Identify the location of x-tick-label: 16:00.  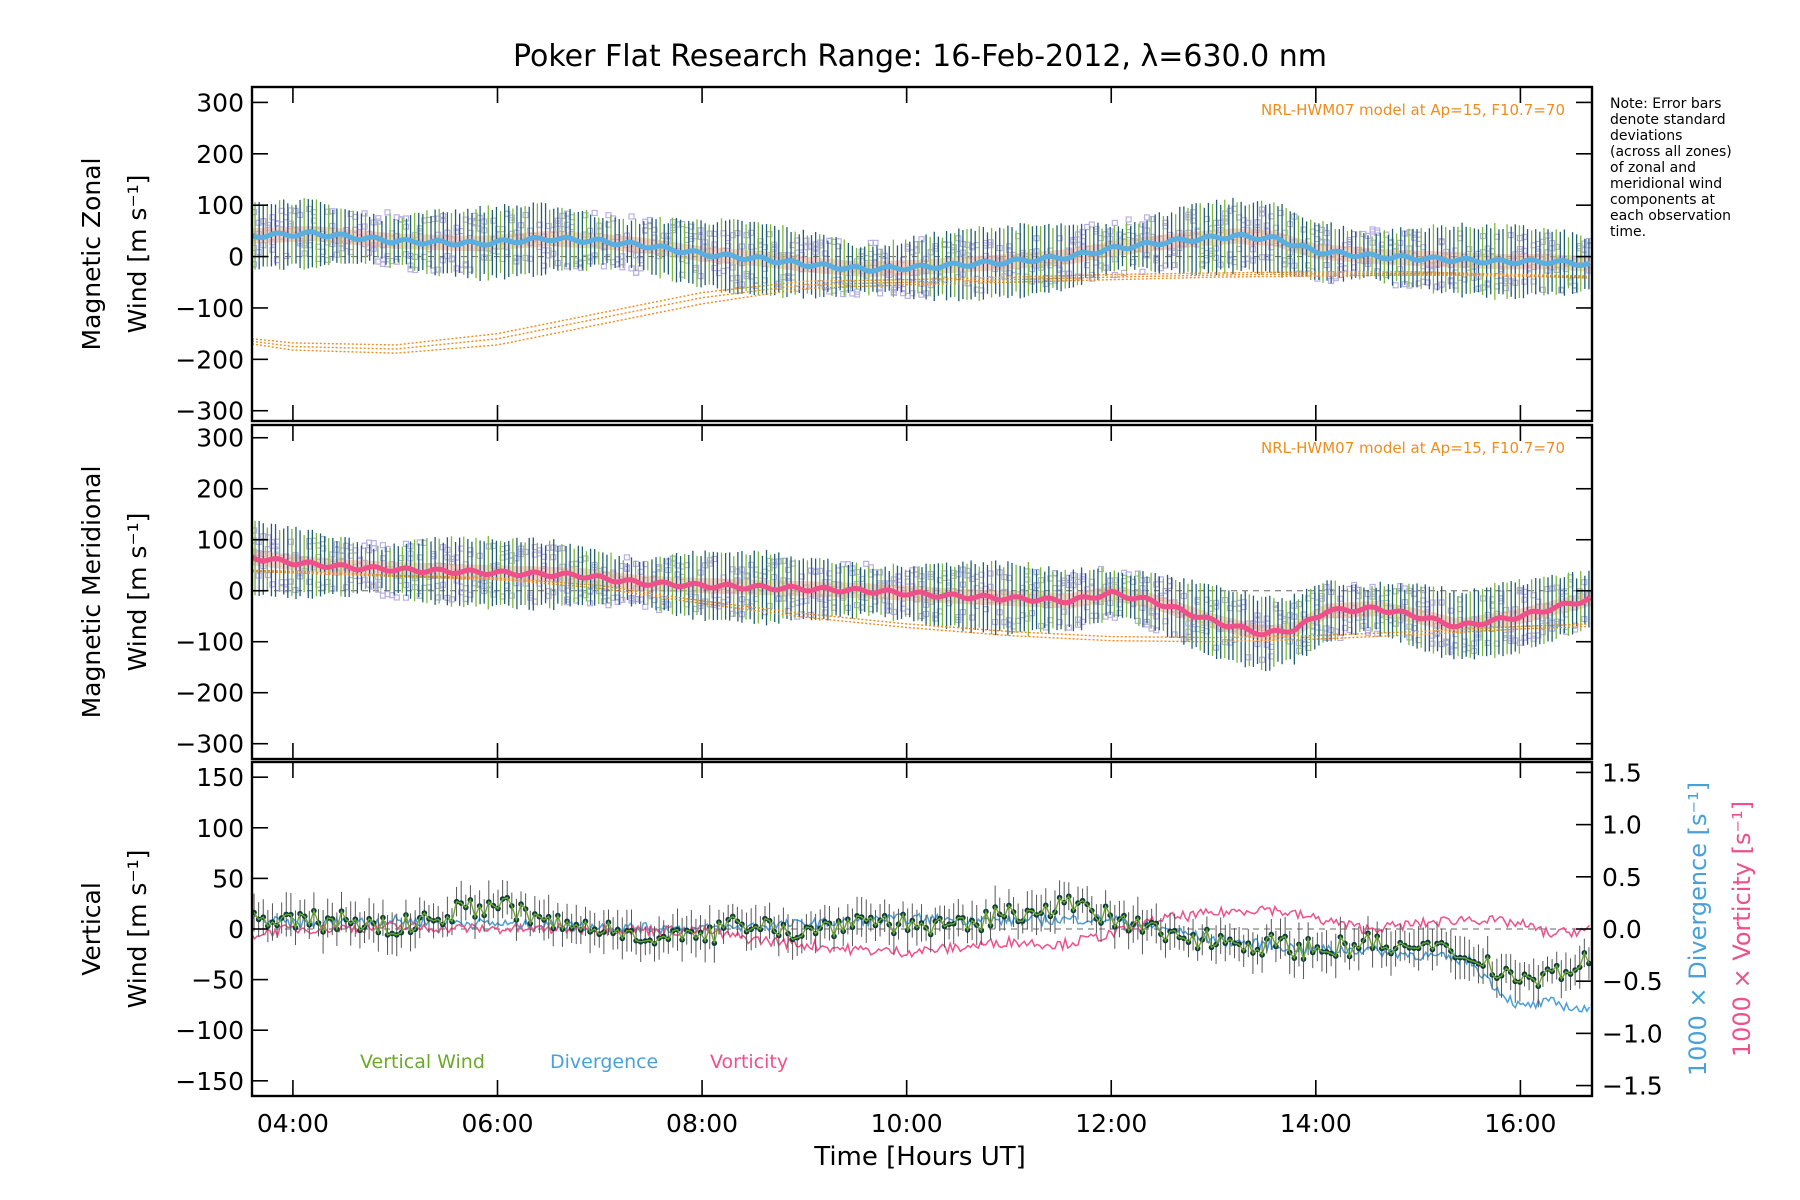
(1520, 1123).